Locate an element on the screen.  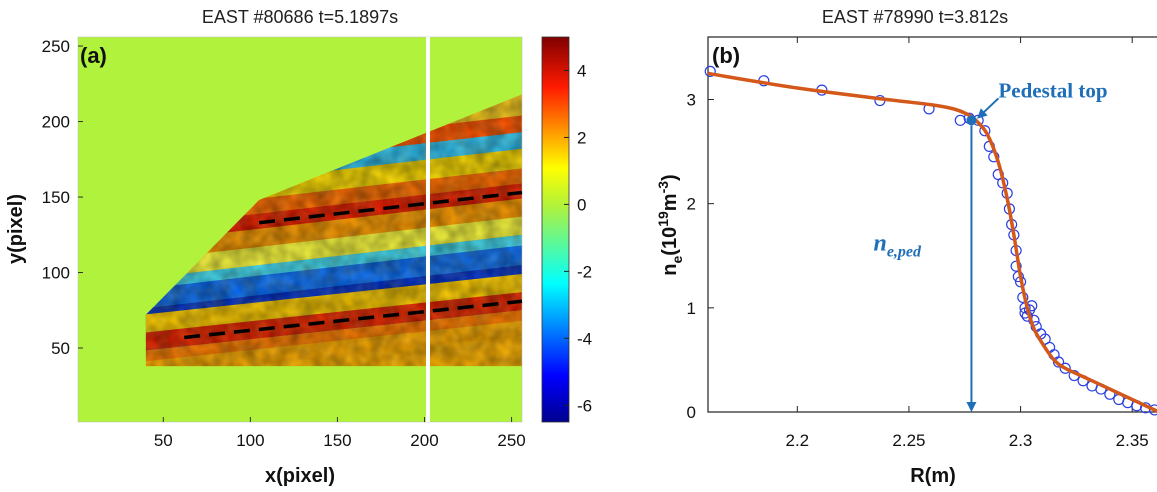
x-tick-label: 100 is located at coordinates (250, 440).